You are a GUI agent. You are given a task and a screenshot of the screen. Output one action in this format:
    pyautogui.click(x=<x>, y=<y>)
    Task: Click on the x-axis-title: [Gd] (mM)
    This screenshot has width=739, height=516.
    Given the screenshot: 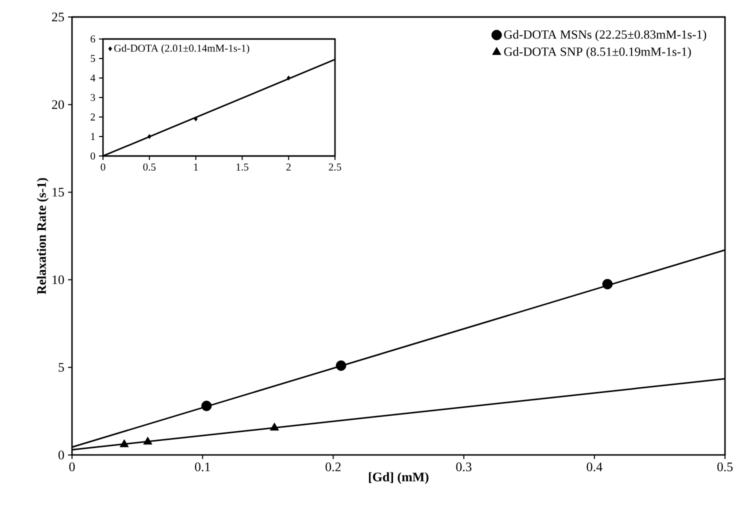 What is the action you would take?
    pyautogui.click(x=398, y=478)
    